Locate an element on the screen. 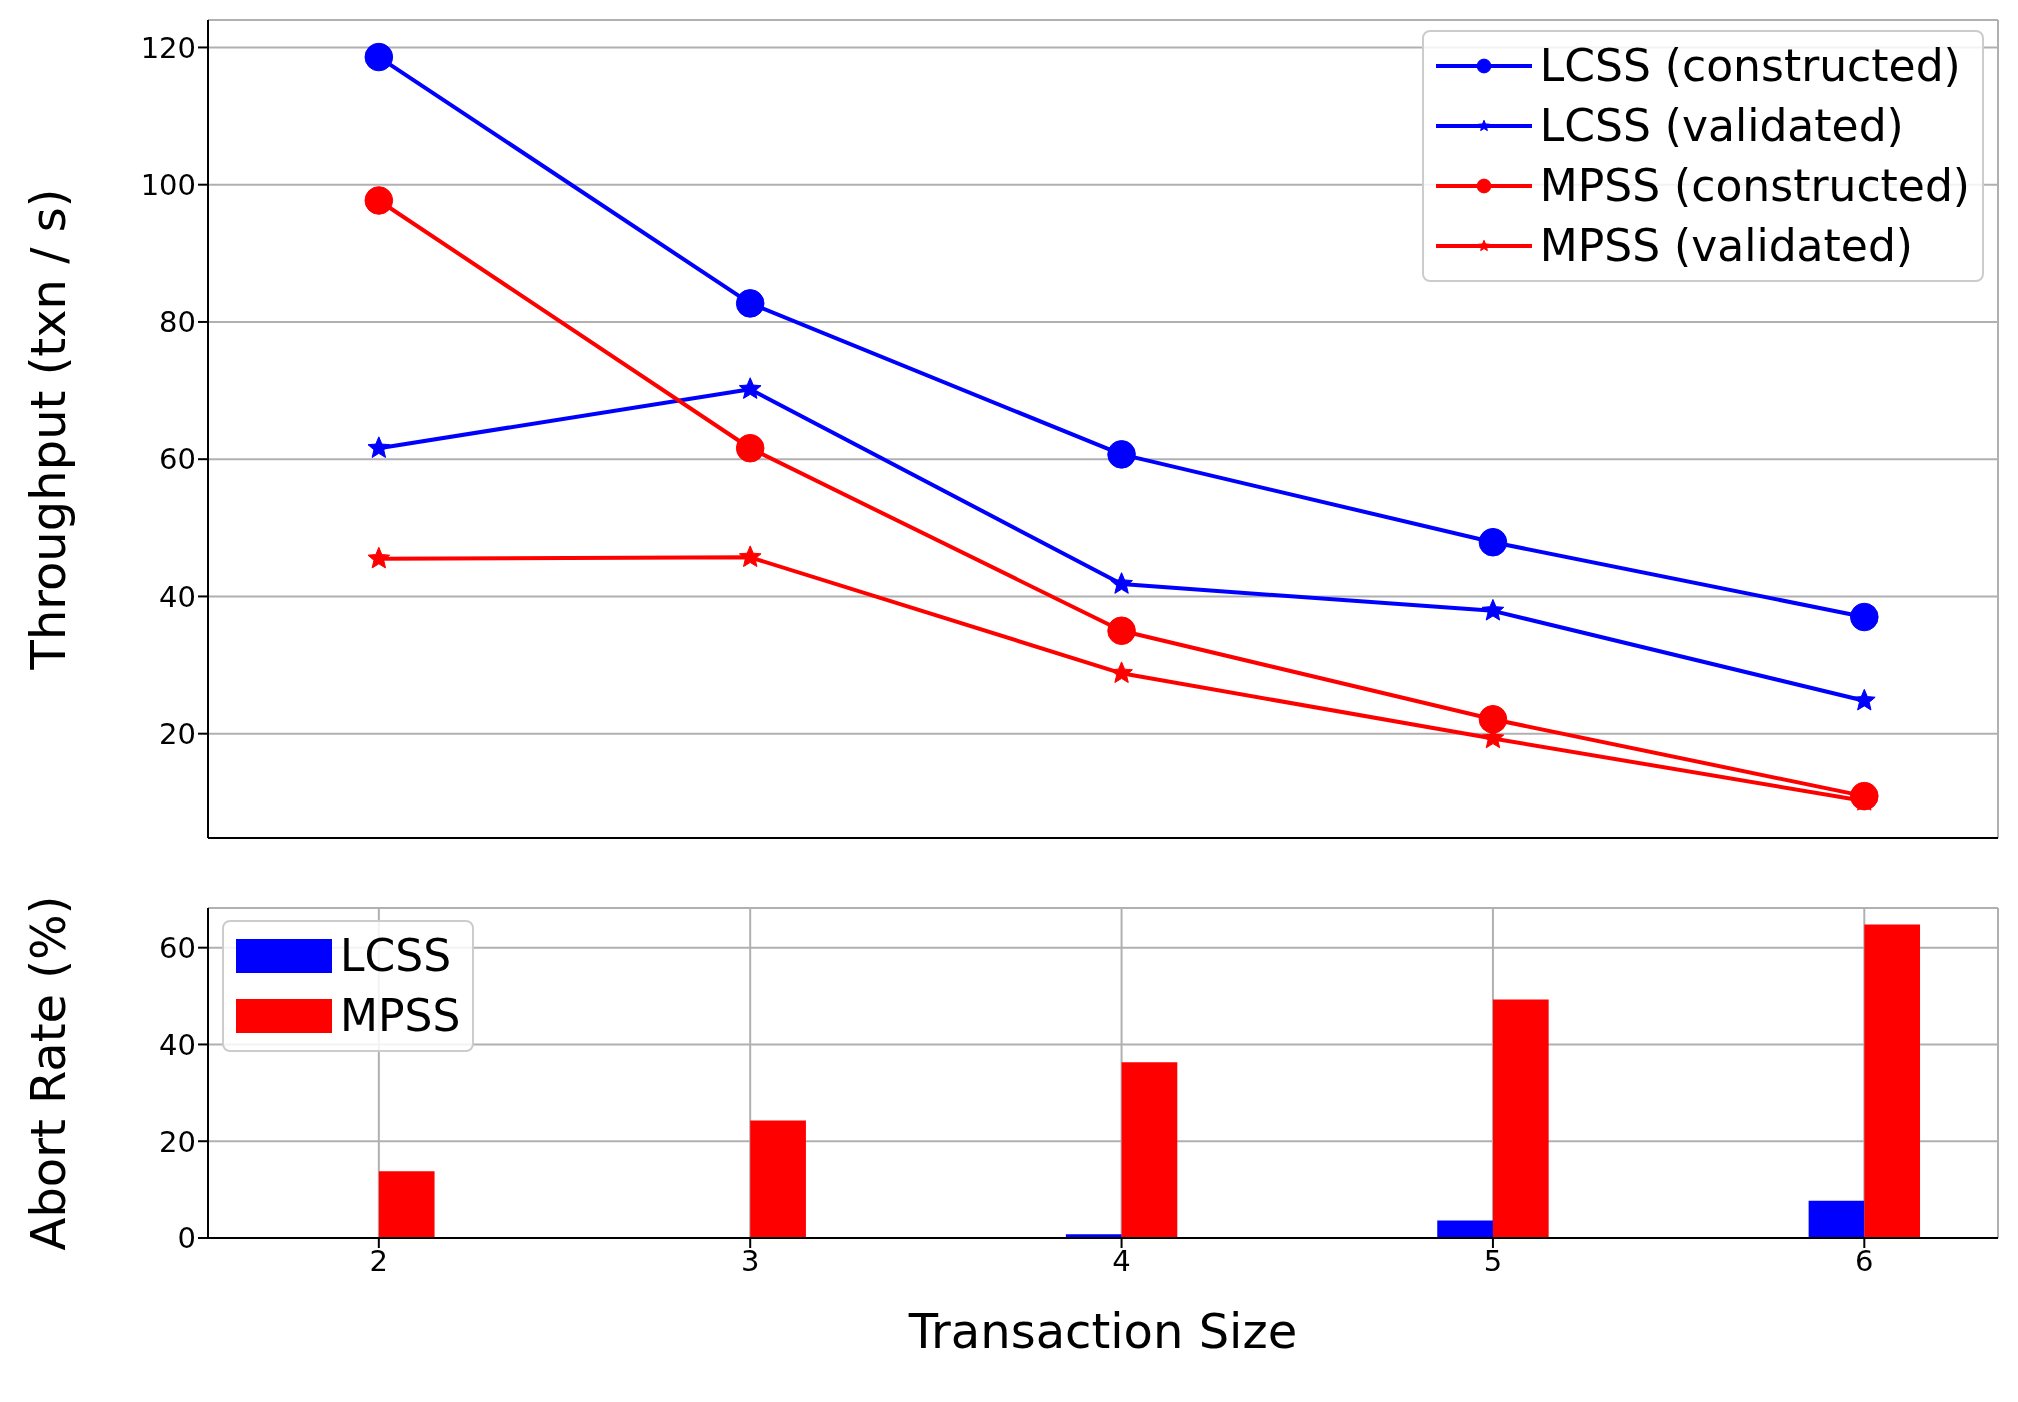  y-tick-label: 0 is located at coordinates (186, 1238).